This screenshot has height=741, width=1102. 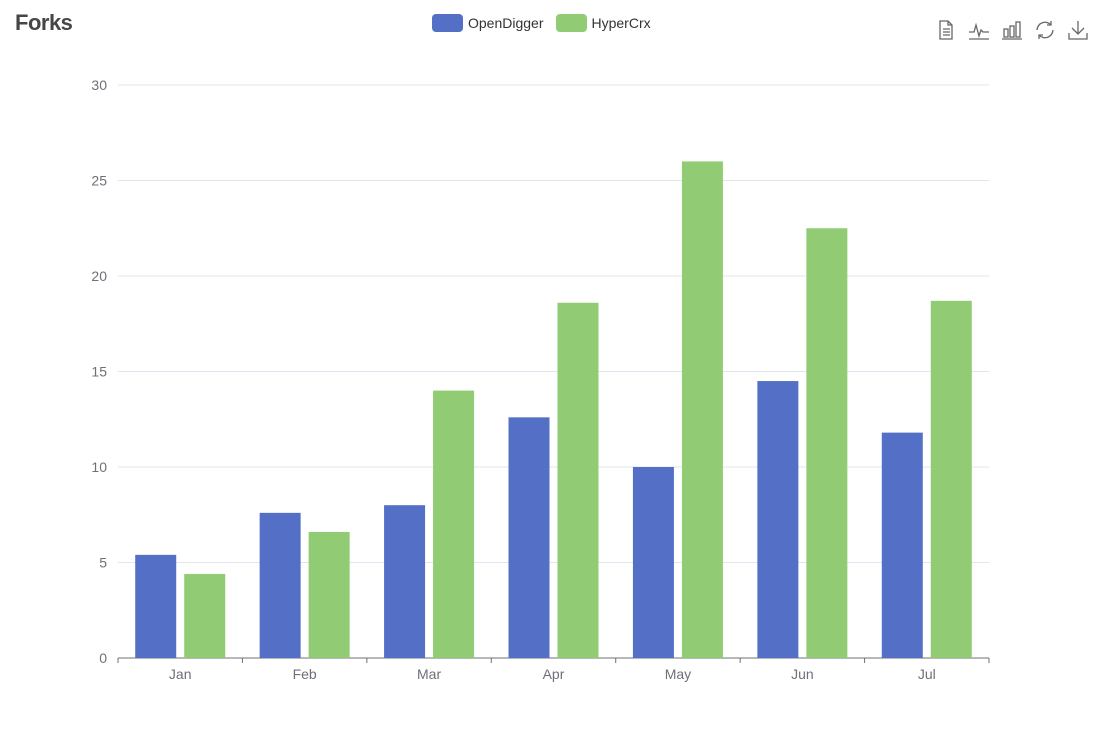 I want to click on y-tick-label: 30, so click(x=99, y=85).